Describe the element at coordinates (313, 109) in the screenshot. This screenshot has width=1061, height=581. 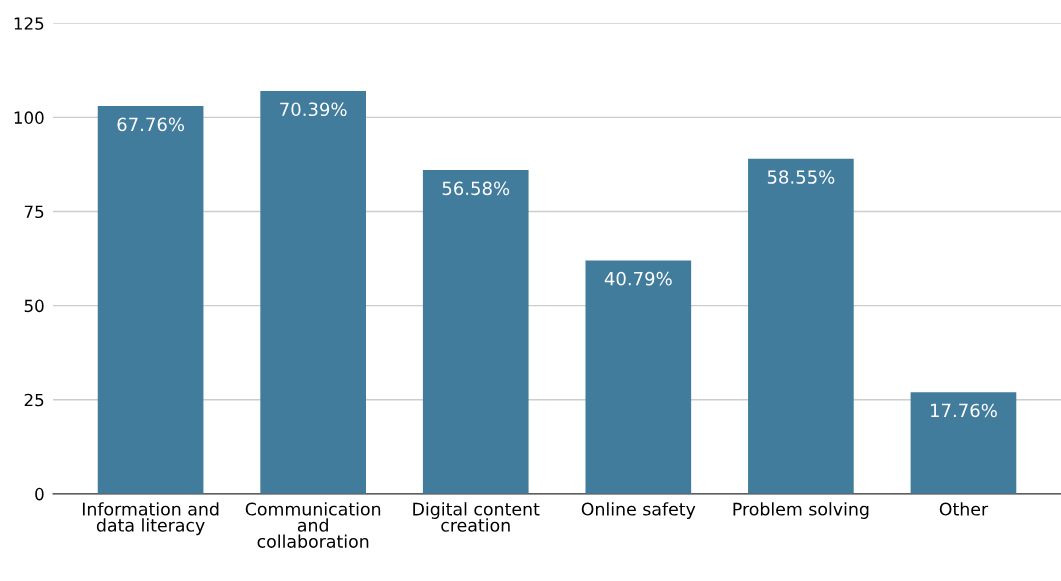
I see `annotation: 70.39%` at that location.